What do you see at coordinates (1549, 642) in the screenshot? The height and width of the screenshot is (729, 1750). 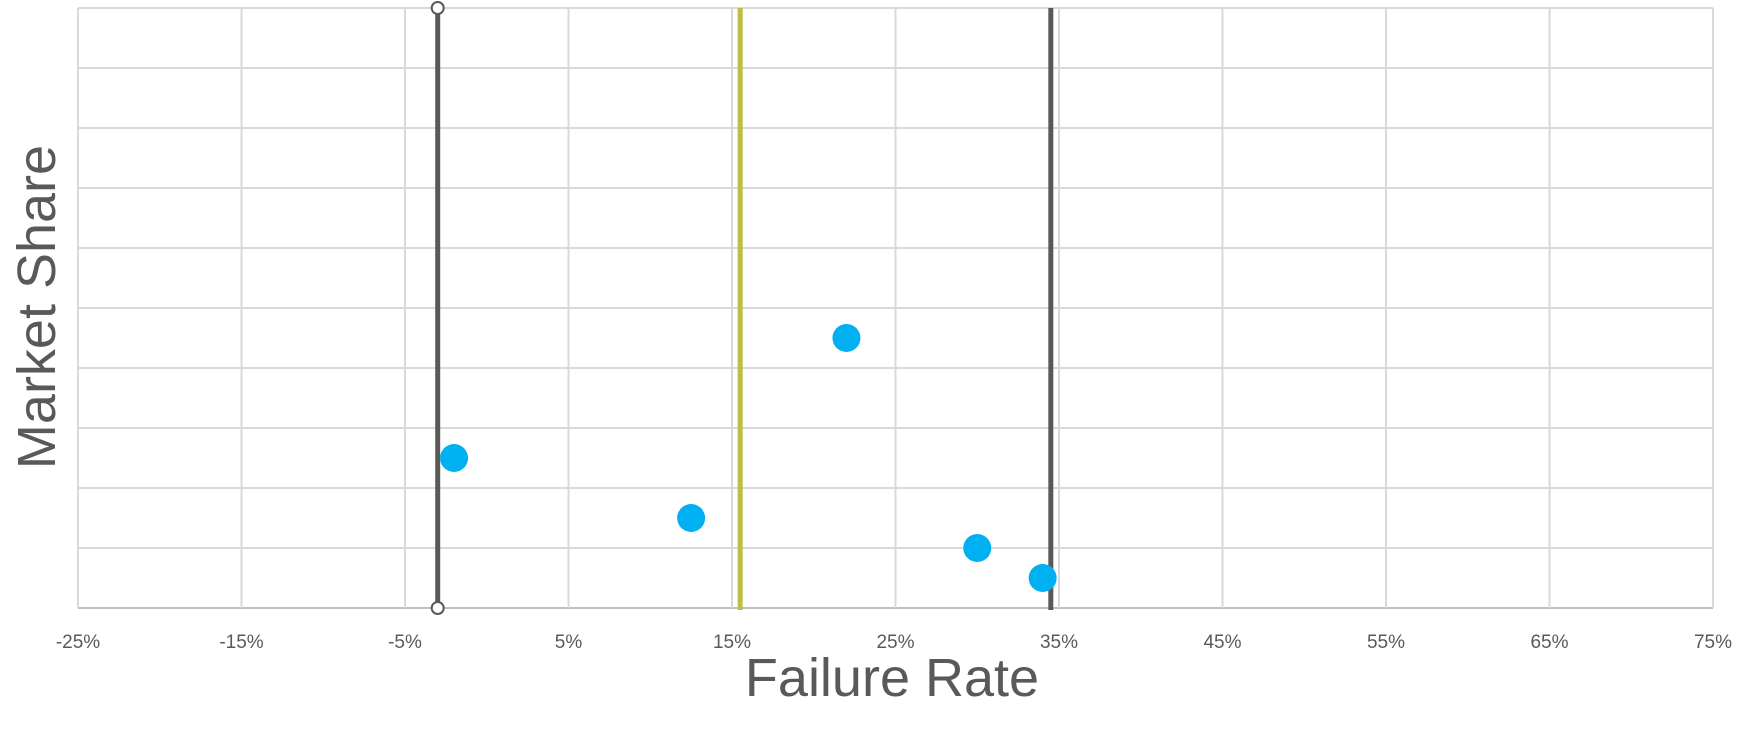 I see `x-tick-label: 65%` at bounding box center [1549, 642].